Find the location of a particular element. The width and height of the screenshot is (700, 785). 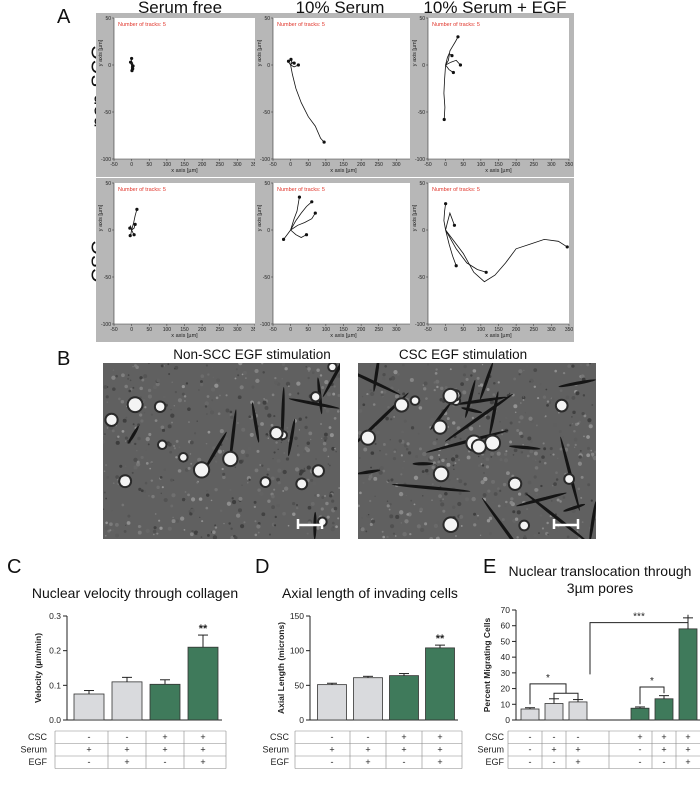

x-axis-label: x axis [µm] is located at coordinates (498, 336).